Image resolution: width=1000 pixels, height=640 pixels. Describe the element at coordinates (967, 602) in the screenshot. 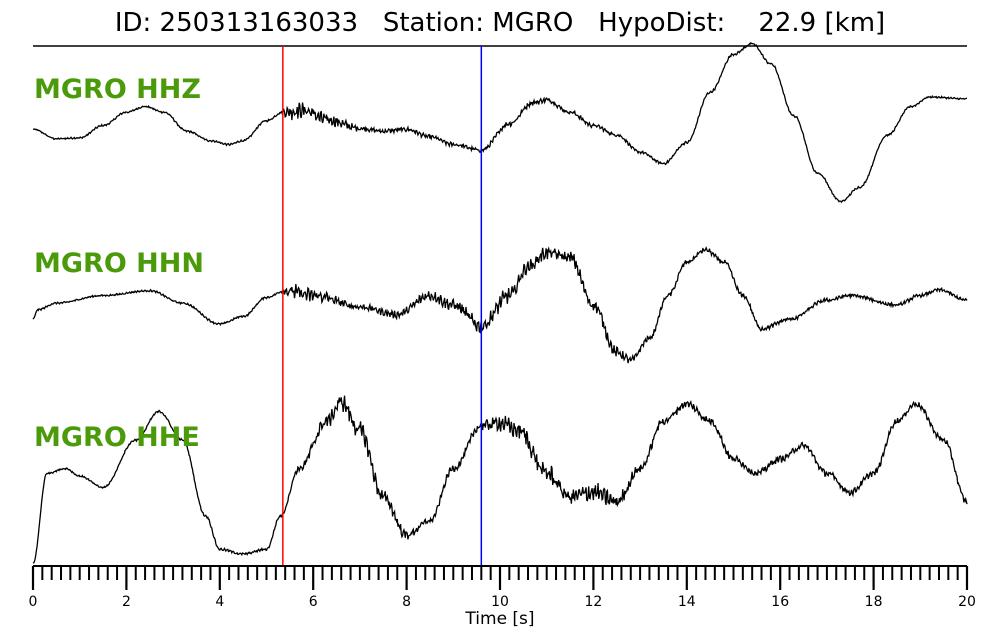

I see `x-tick-label: 20` at that location.